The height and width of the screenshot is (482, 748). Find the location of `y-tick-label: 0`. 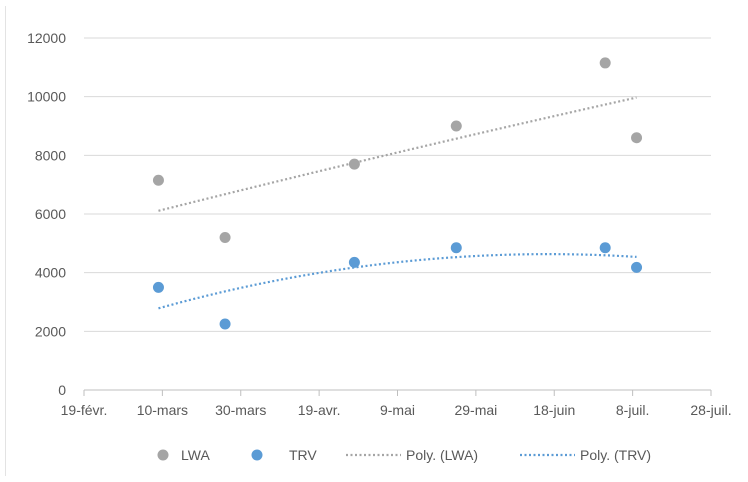

y-tick-label: 0 is located at coordinates (62, 390).